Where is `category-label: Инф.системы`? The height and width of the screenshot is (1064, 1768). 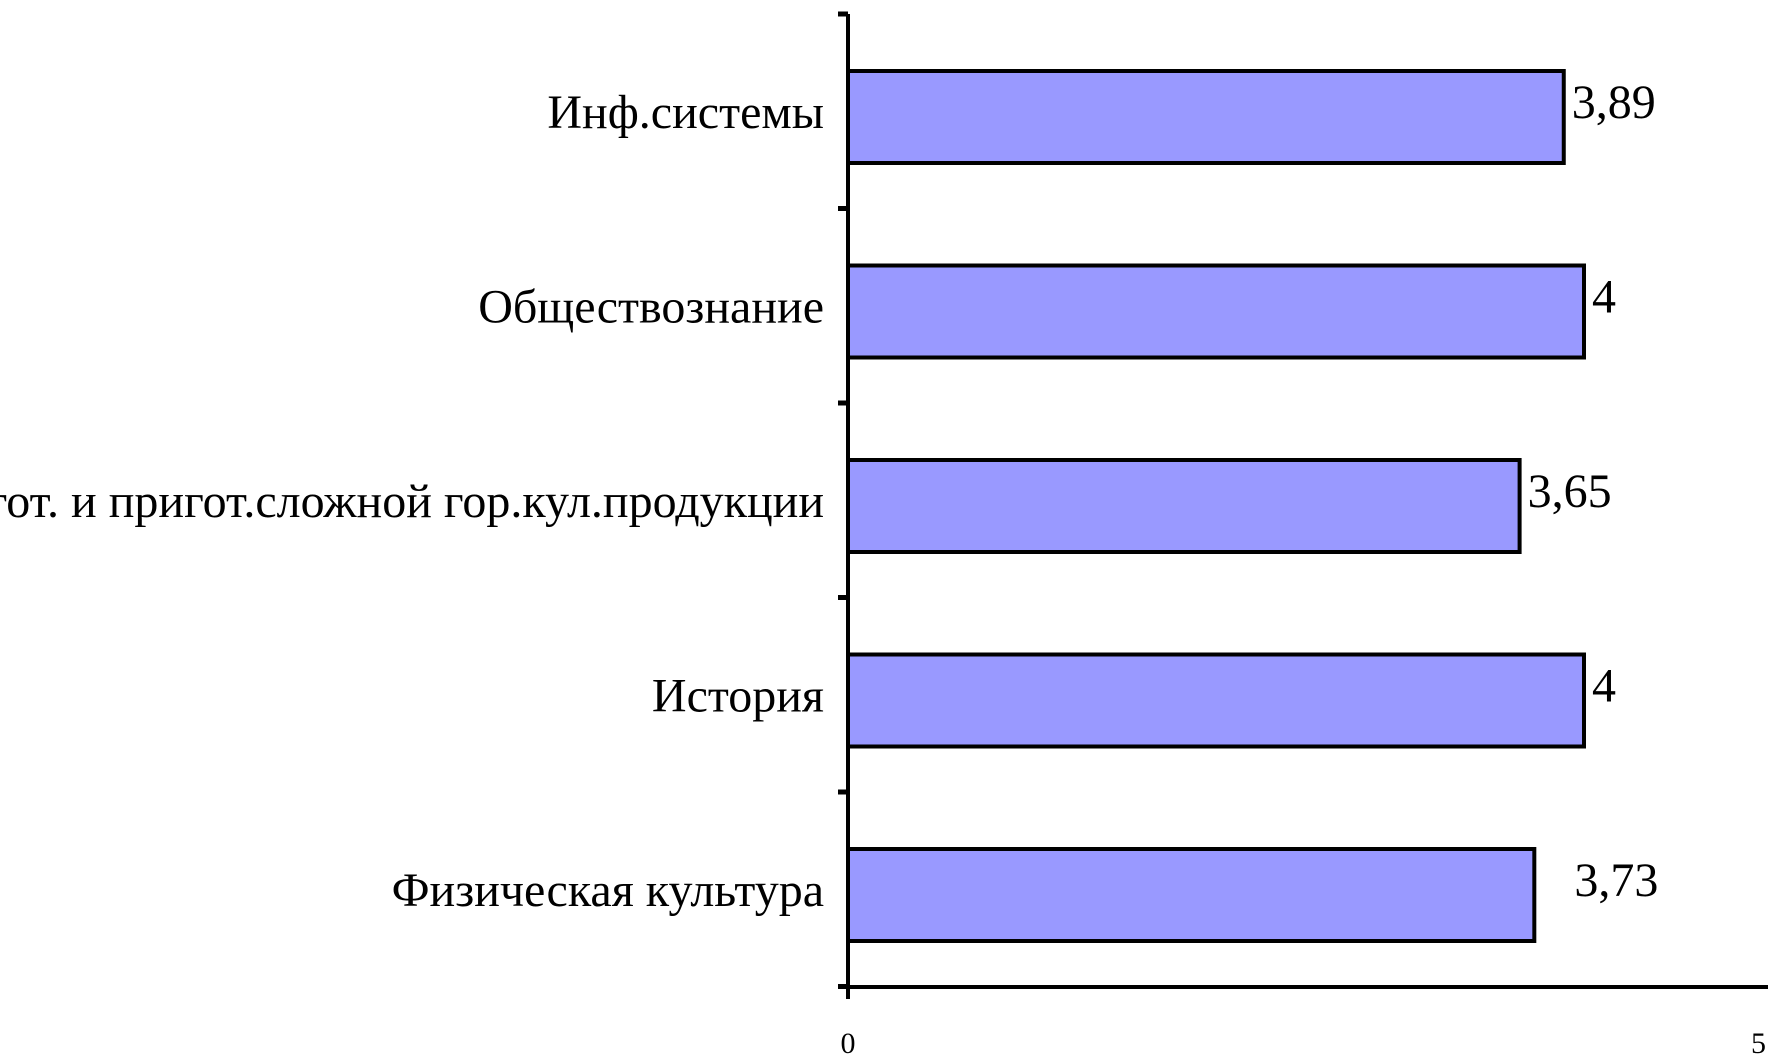
category-label: Инф.системы is located at coordinates (685, 112).